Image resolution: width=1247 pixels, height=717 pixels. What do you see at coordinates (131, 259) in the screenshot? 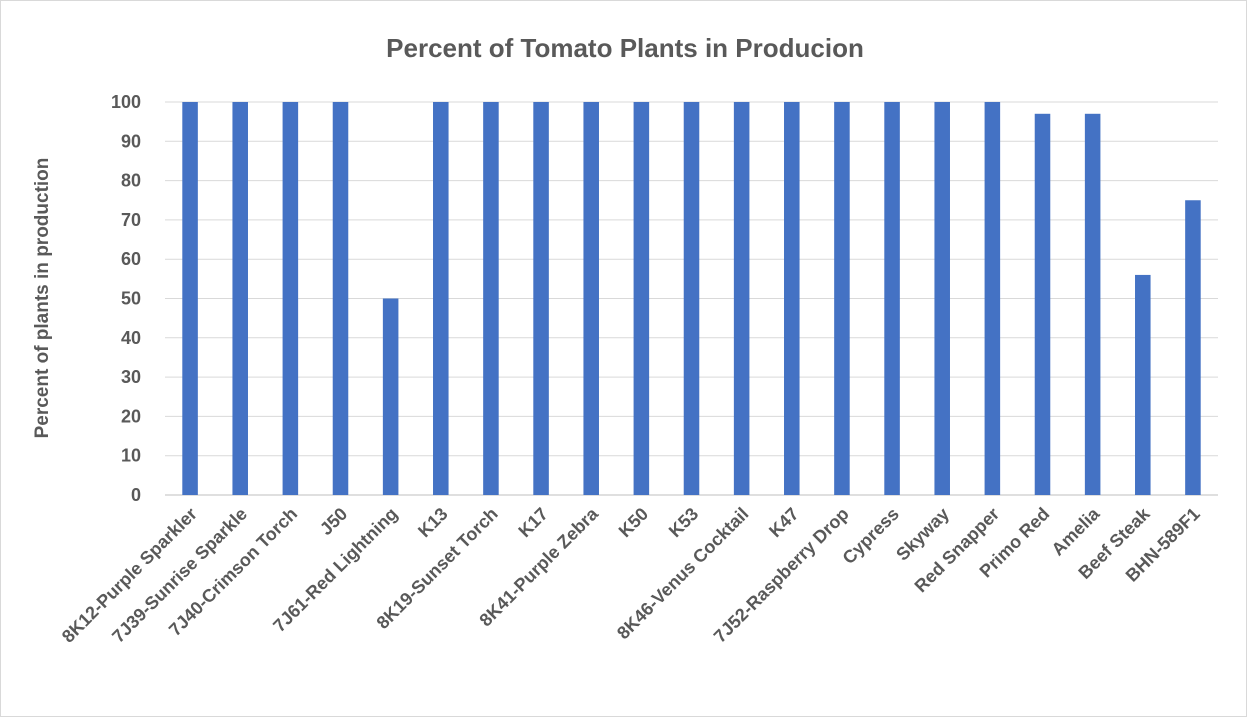
I see `y-tick-label: 60` at bounding box center [131, 259].